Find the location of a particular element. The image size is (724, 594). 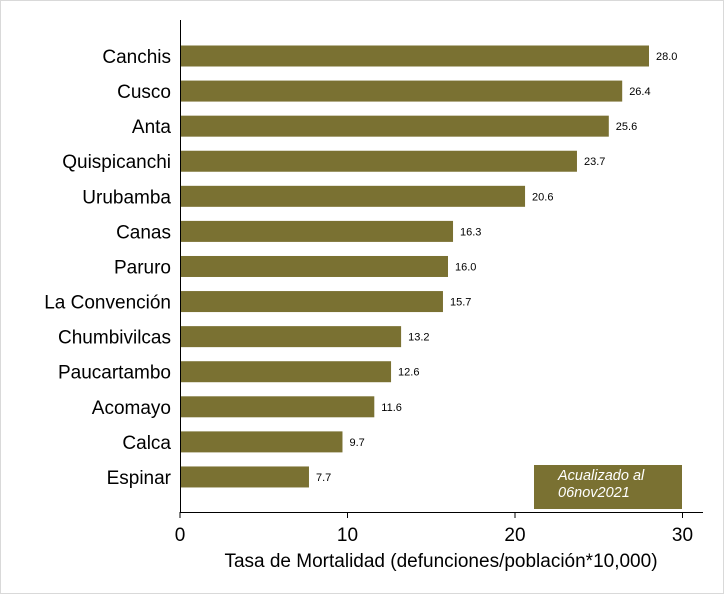

x-axis-ticks: 0 10 20 30 is located at coordinates (434, 529).